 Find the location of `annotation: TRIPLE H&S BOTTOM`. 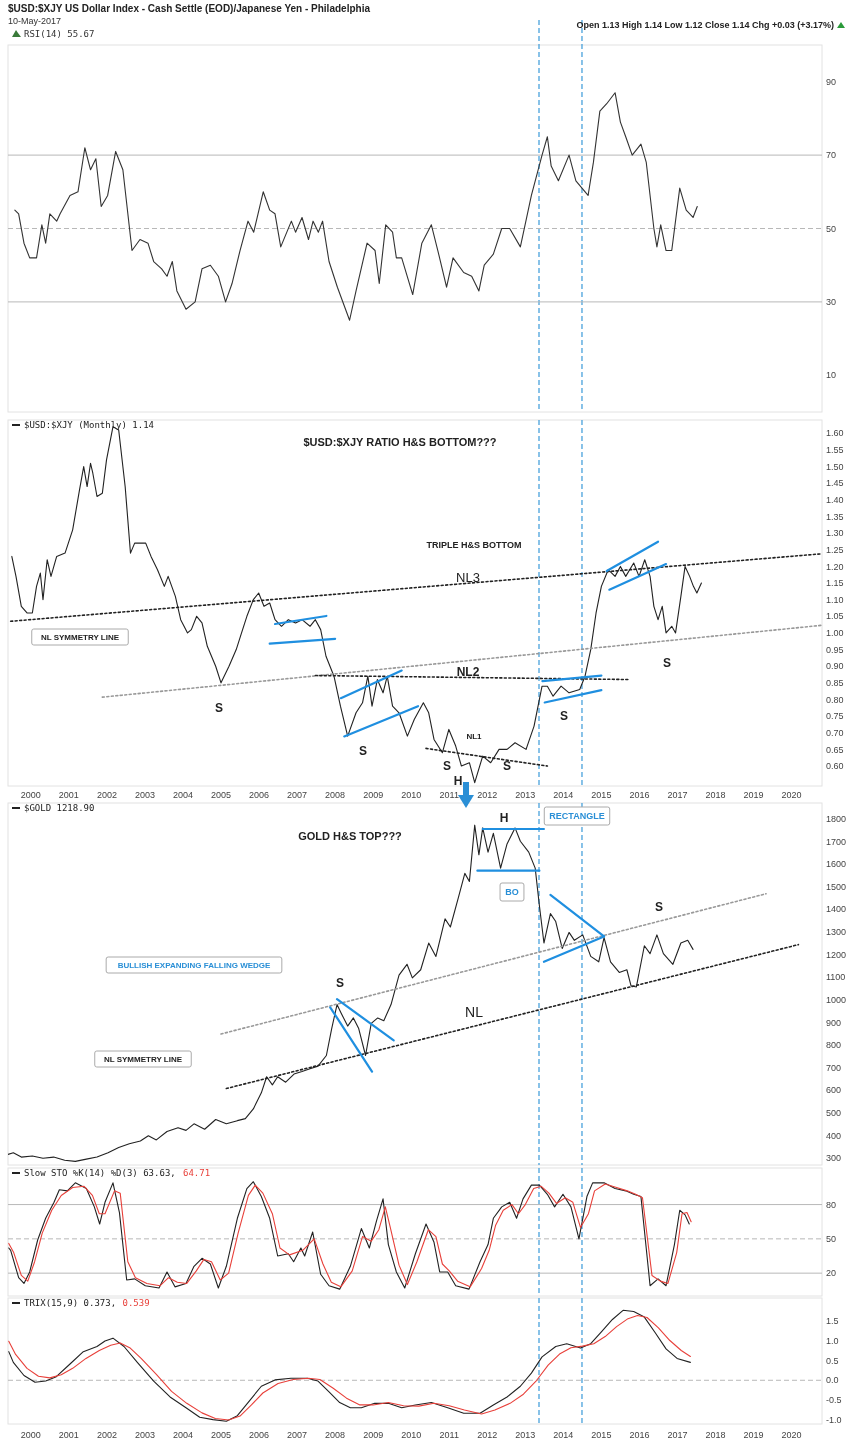

annotation: TRIPLE H&S BOTTOM is located at coordinates (474, 545).